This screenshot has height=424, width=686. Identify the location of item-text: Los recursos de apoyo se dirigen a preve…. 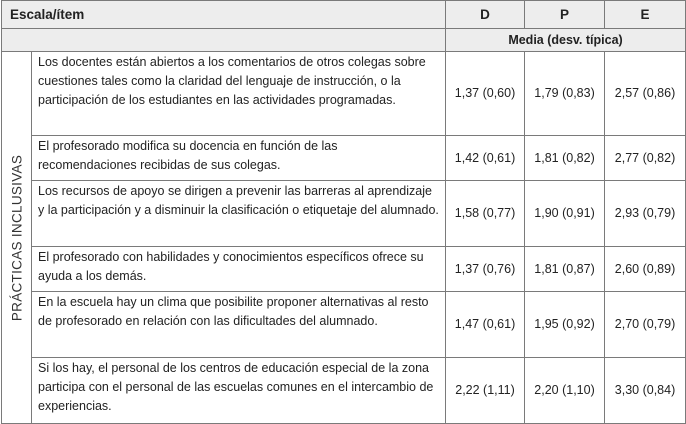
(238, 213).